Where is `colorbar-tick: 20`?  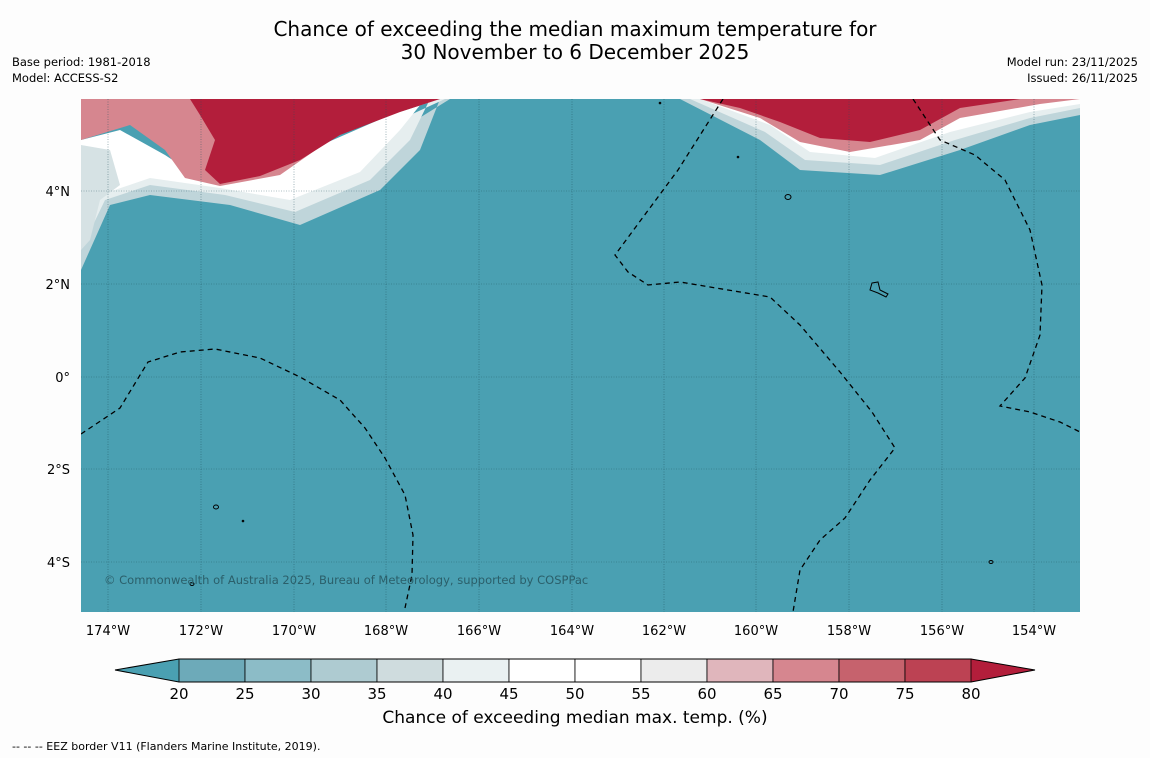
colorbar-tick: 20 is located at coordinates (178, 694).